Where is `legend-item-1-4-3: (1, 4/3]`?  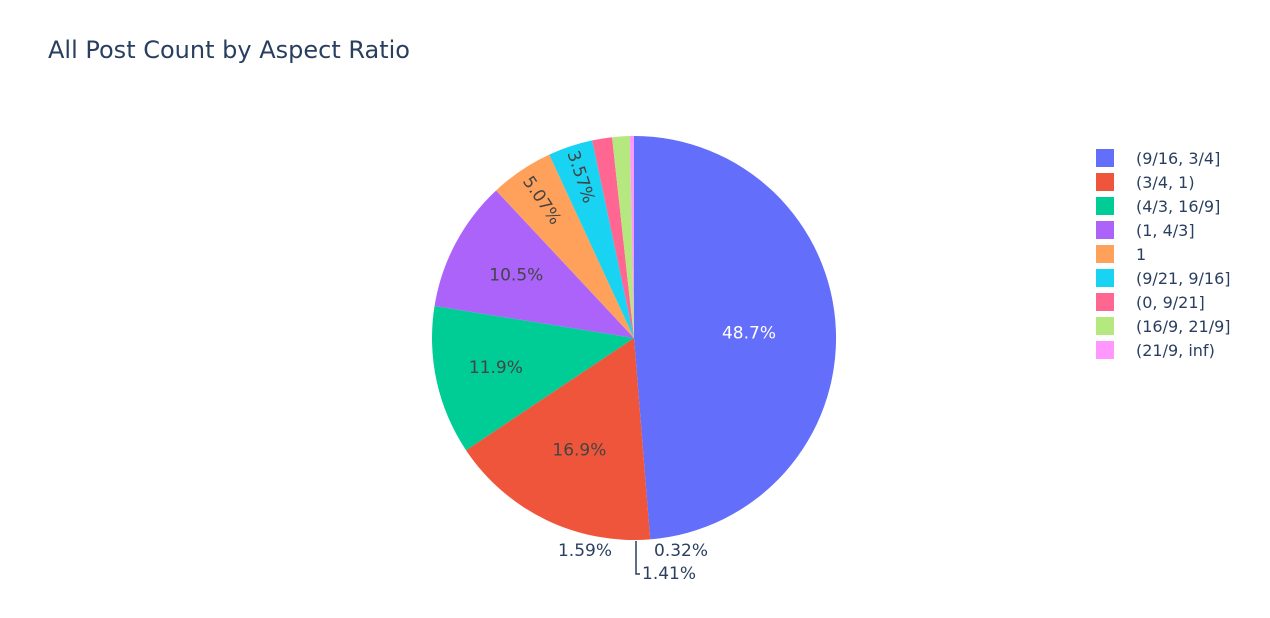 legend-item-1-4-3: (1, 4/3] is located at coordinates (1163, 230).